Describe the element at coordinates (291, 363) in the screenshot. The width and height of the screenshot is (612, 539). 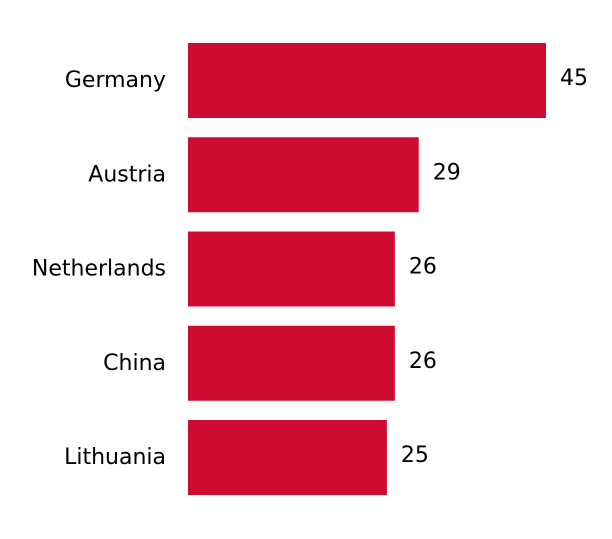
I see `bar-china` at that location.